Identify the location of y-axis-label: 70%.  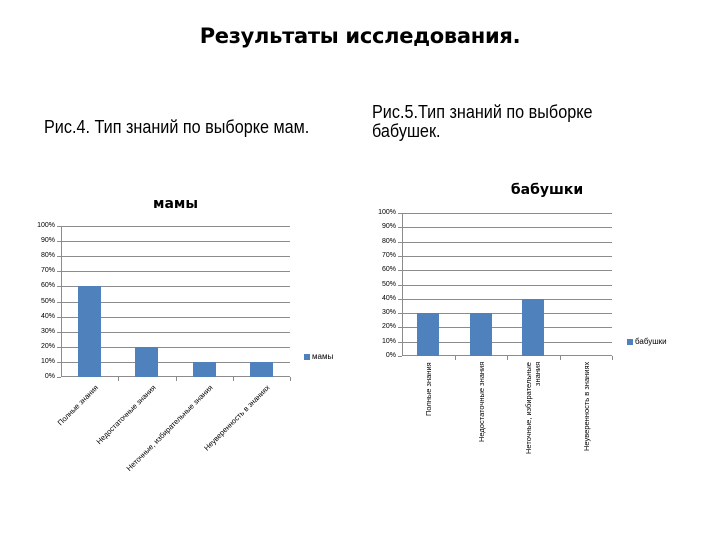
(47, 271).